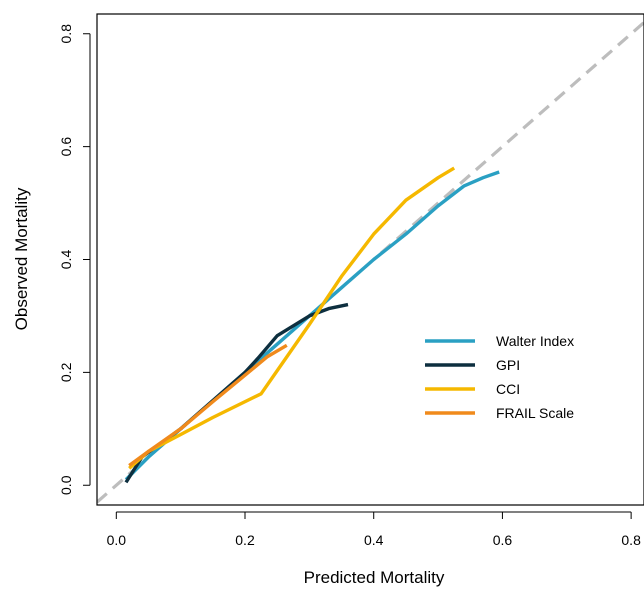  Describe the element at coordinates (631, 540) in the screenshot. I see `x-tick-label: 0.8` at that location.